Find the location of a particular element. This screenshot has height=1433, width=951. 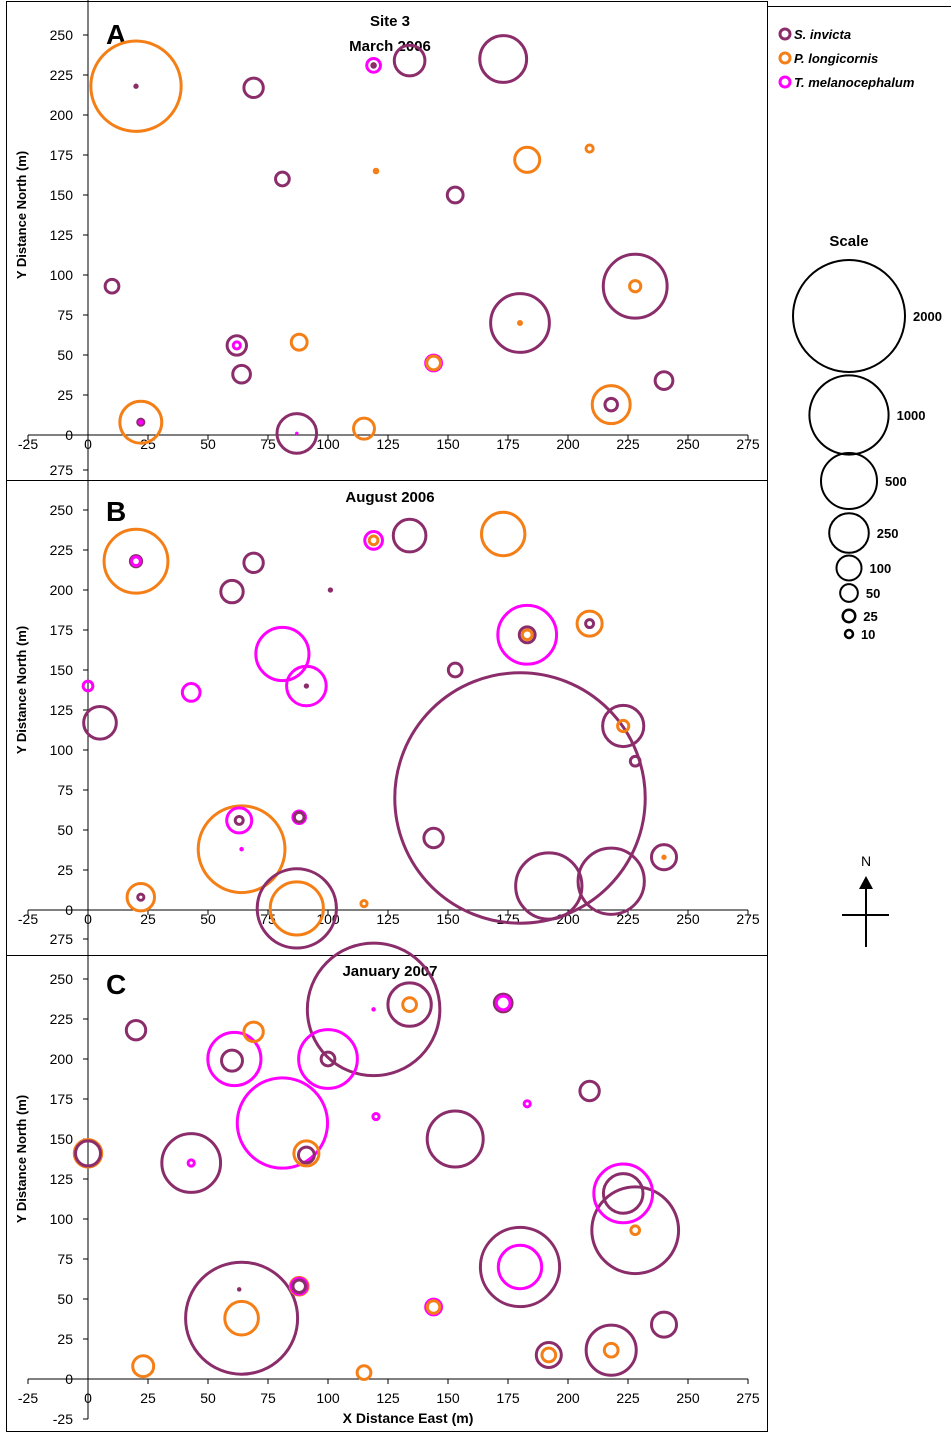

panel-b-y-tick-label: 275 is located at coordinates (62, 470).